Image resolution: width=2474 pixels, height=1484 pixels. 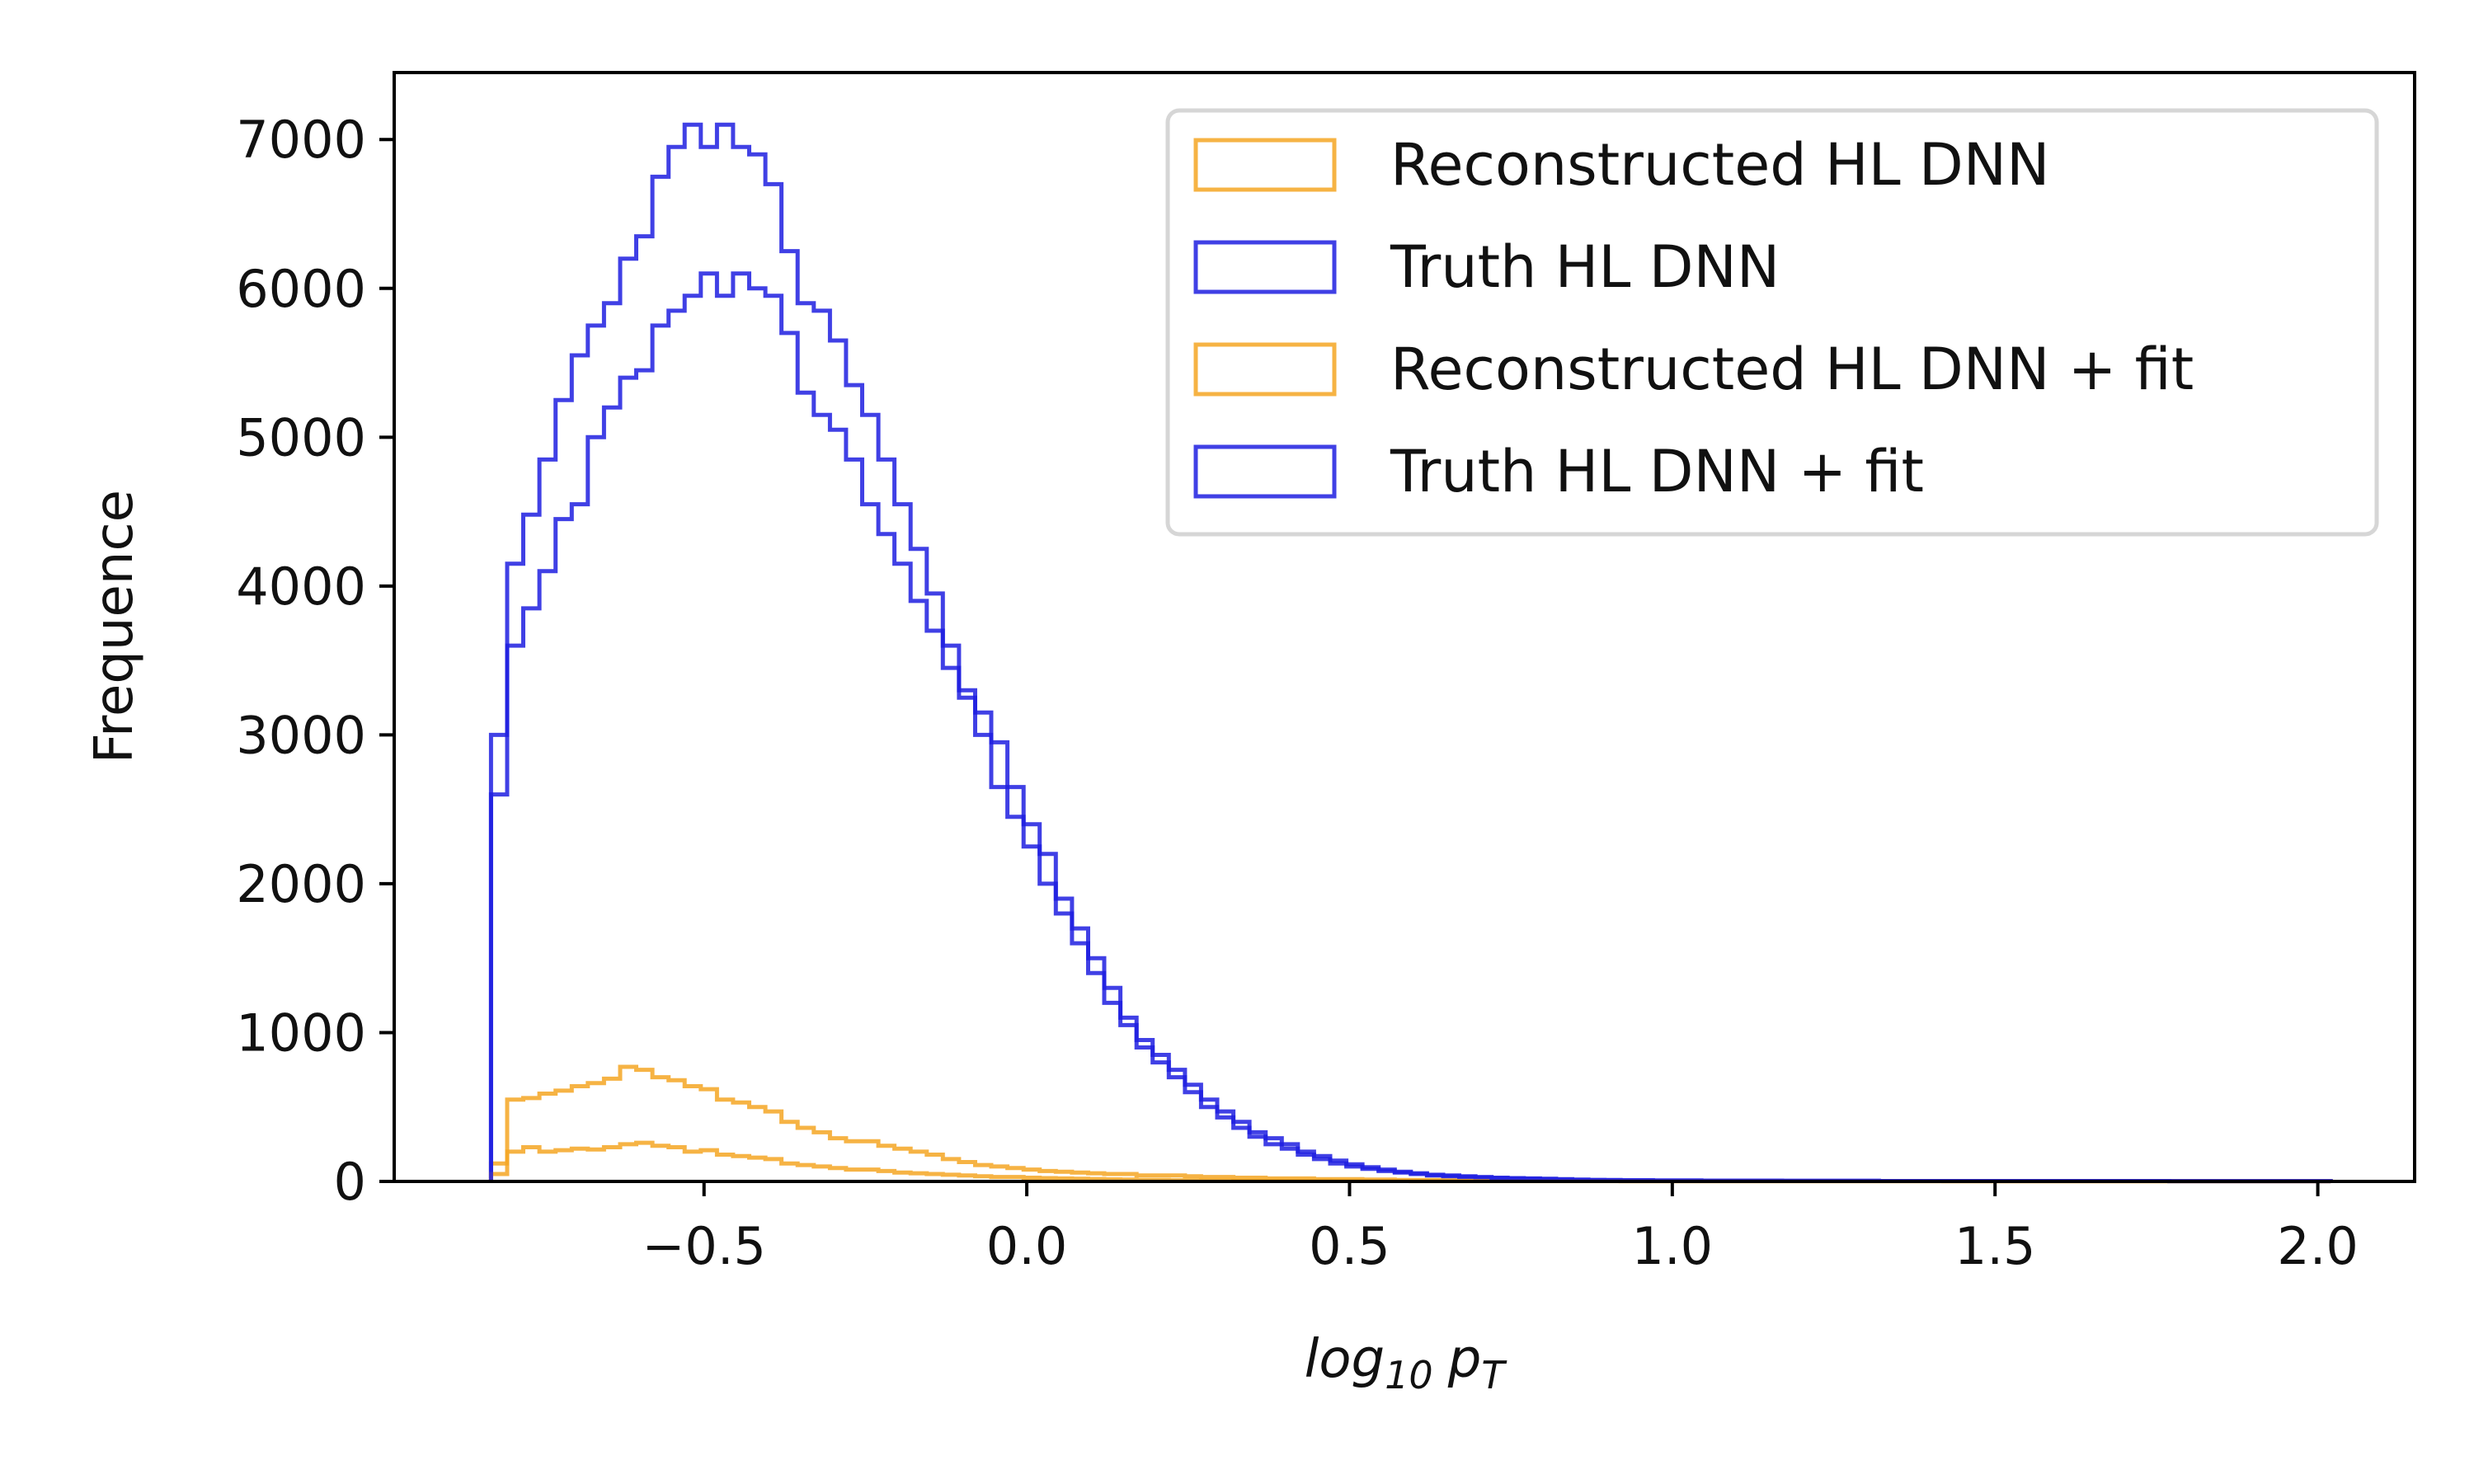 What do you see at coordinates (301, 140) in the screenshot?
I see `y-tick-label: 7000` at bounding box center [301, 140].